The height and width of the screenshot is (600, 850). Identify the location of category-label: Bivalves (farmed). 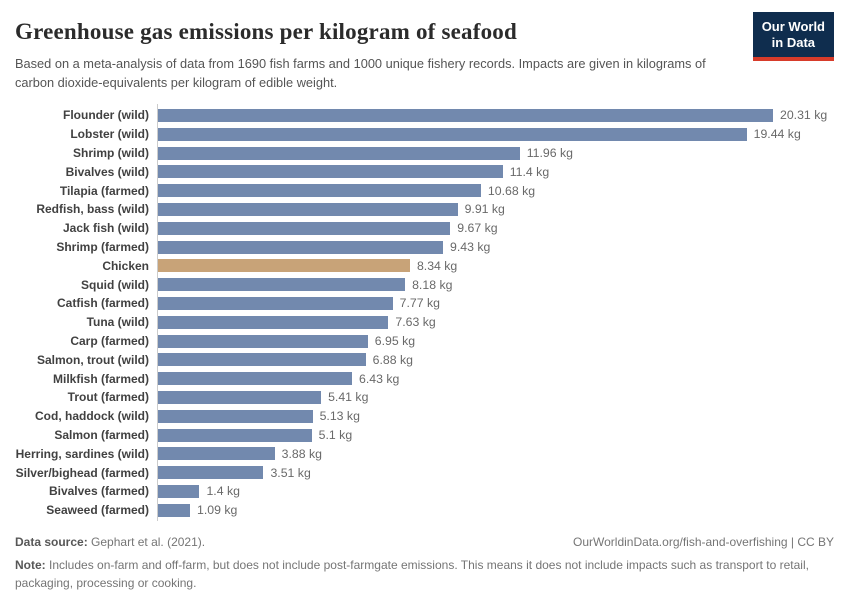
(98, 491).